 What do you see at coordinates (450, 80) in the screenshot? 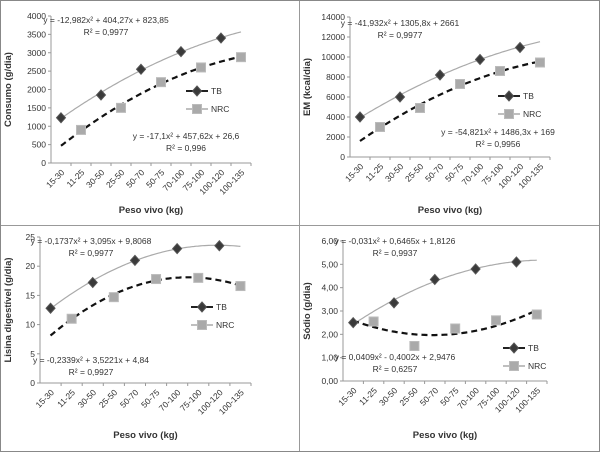
I see `trendline-tb` at bounding box center [450, 80].